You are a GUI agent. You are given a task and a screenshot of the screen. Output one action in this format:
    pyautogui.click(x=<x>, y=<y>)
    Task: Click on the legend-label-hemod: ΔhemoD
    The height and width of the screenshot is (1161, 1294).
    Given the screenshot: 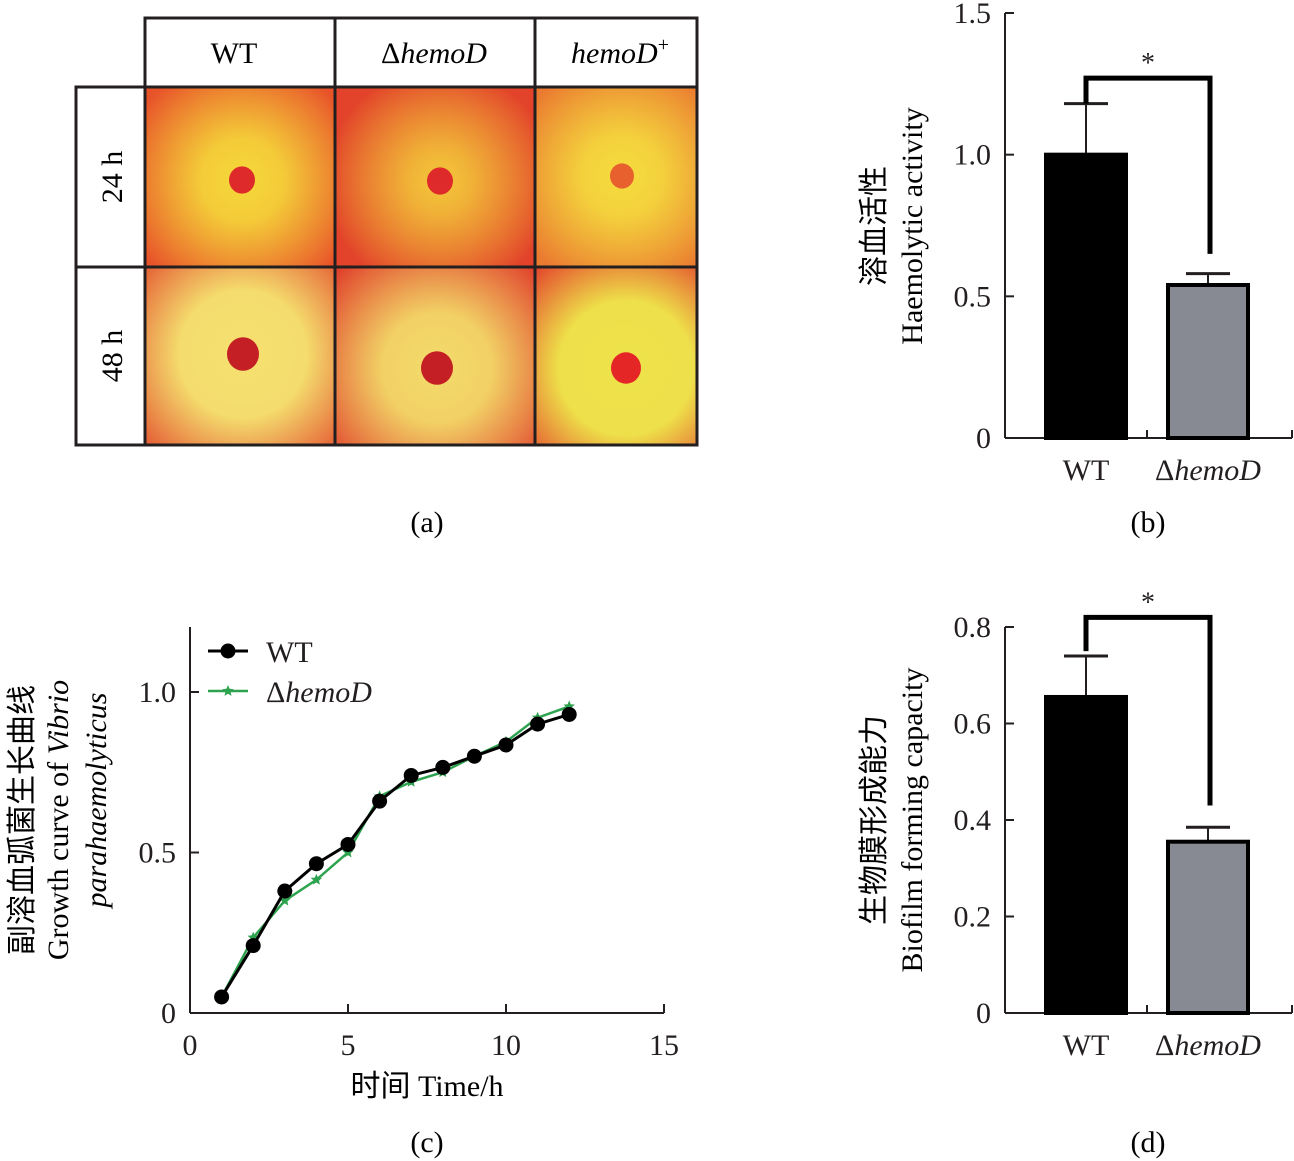 What is the action you would take?
    pyautogui.click(x=319, y=692)
    